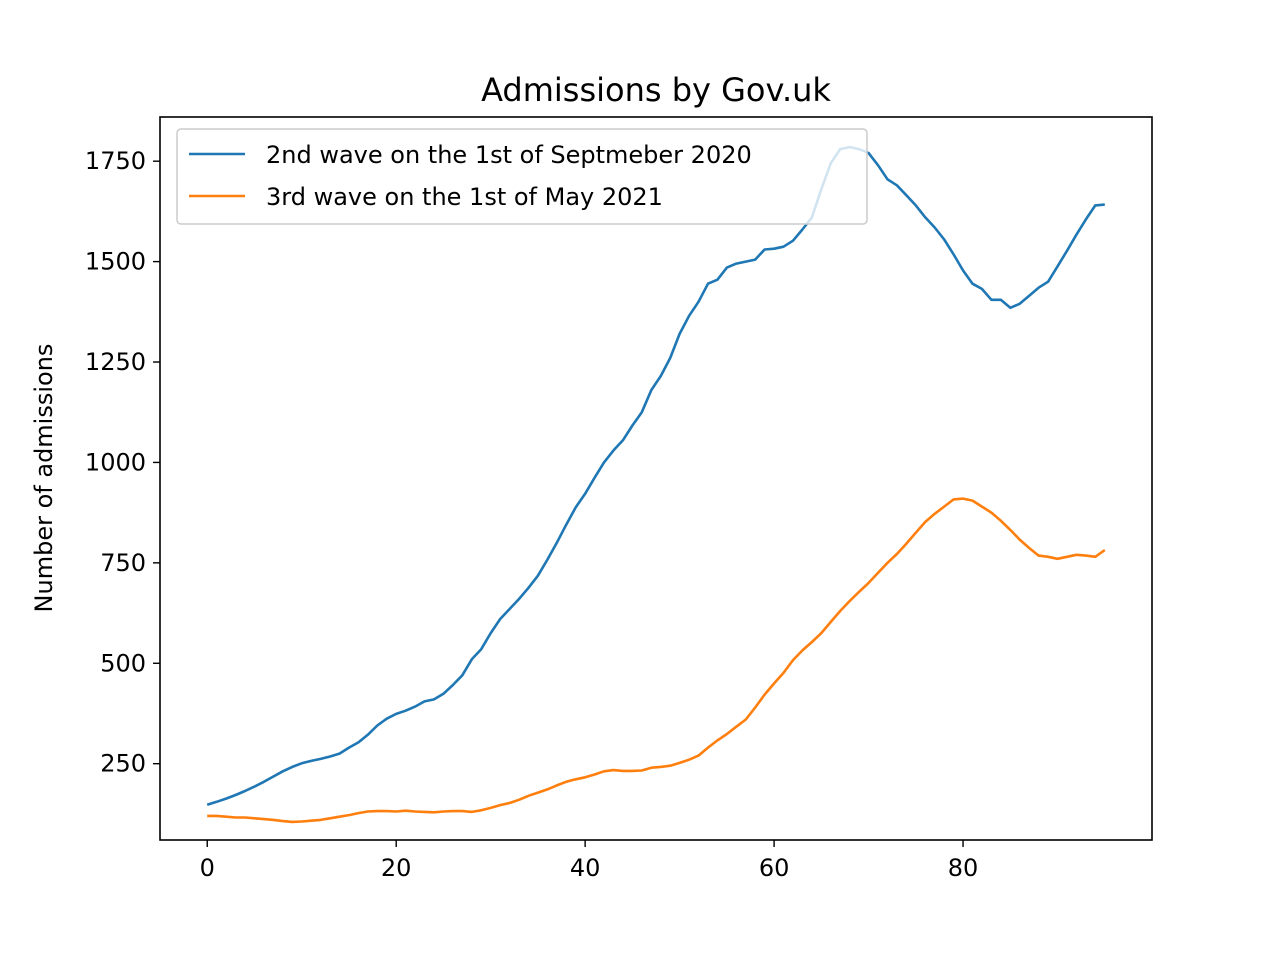 The image size is (1280, 960). Describe the element at coordinates (115, 362) in the screenshot. I see `y-tick-label: 1250` at that location.